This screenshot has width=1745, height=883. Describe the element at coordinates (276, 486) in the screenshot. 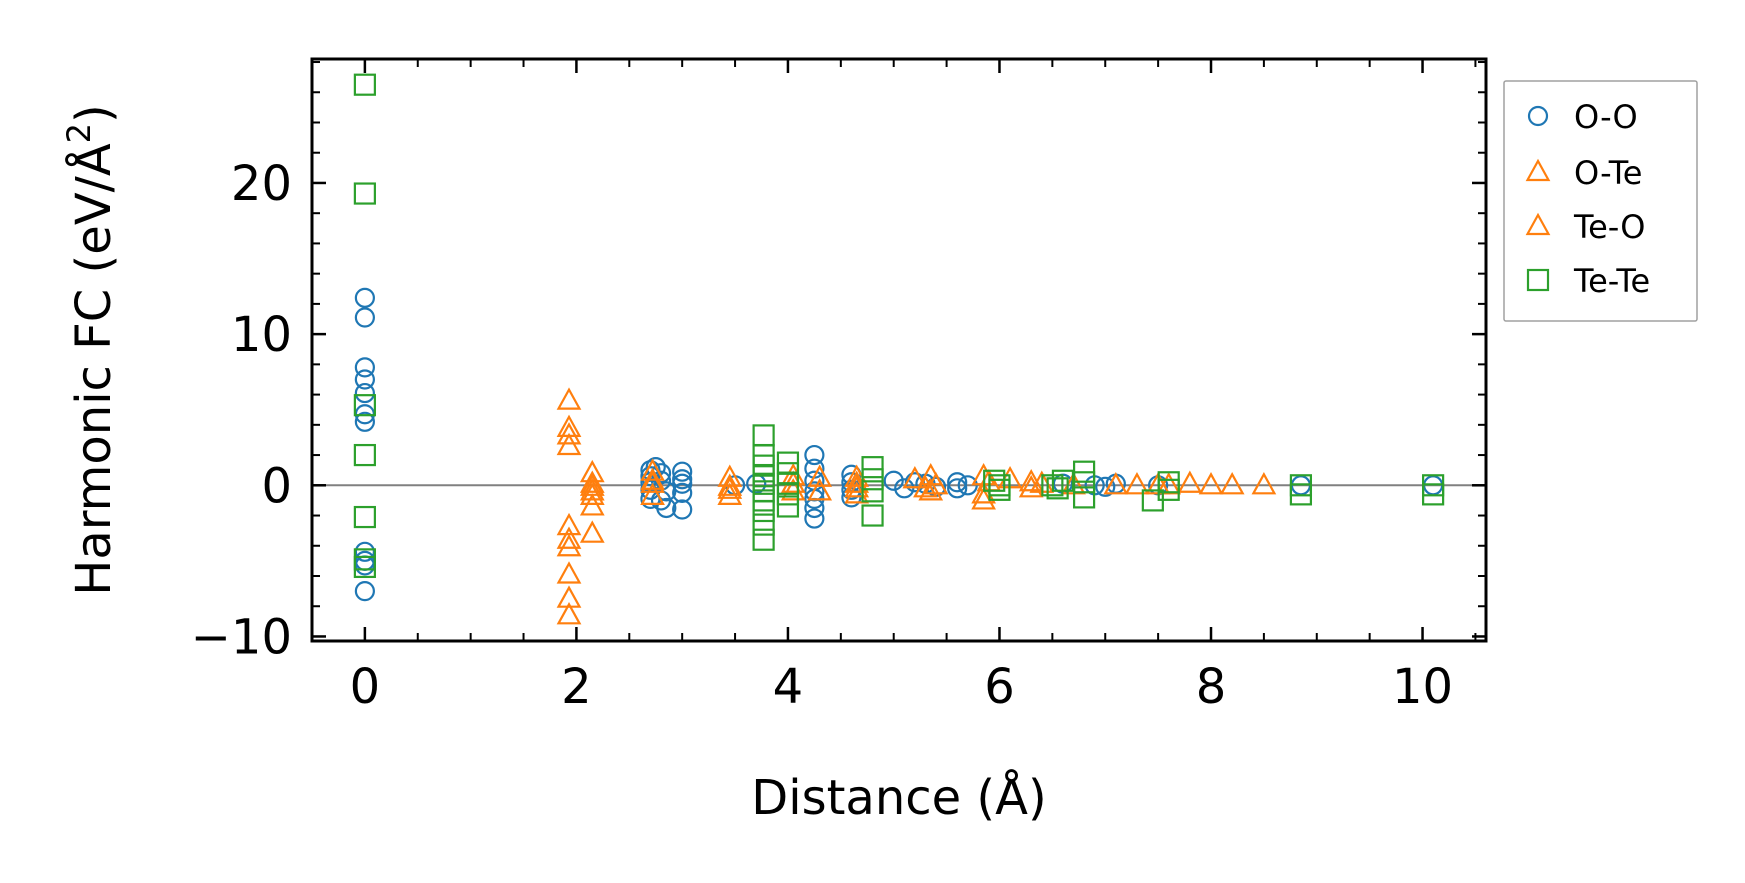

I see `y-tick-label: 0` at that location.